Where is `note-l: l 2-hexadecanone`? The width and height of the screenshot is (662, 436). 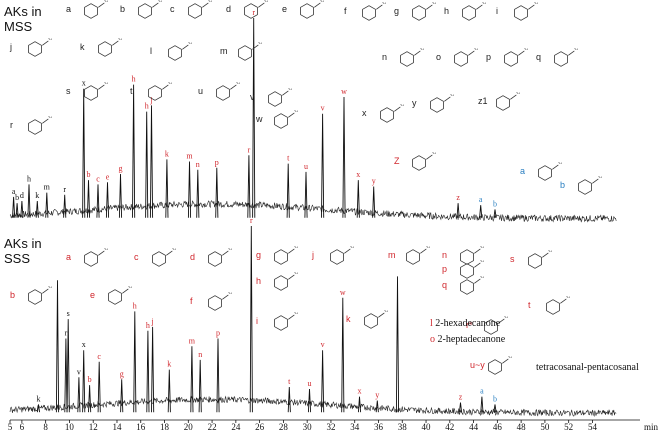
note-l: l 2-hexadecanone is located at coordinates (465, 323).